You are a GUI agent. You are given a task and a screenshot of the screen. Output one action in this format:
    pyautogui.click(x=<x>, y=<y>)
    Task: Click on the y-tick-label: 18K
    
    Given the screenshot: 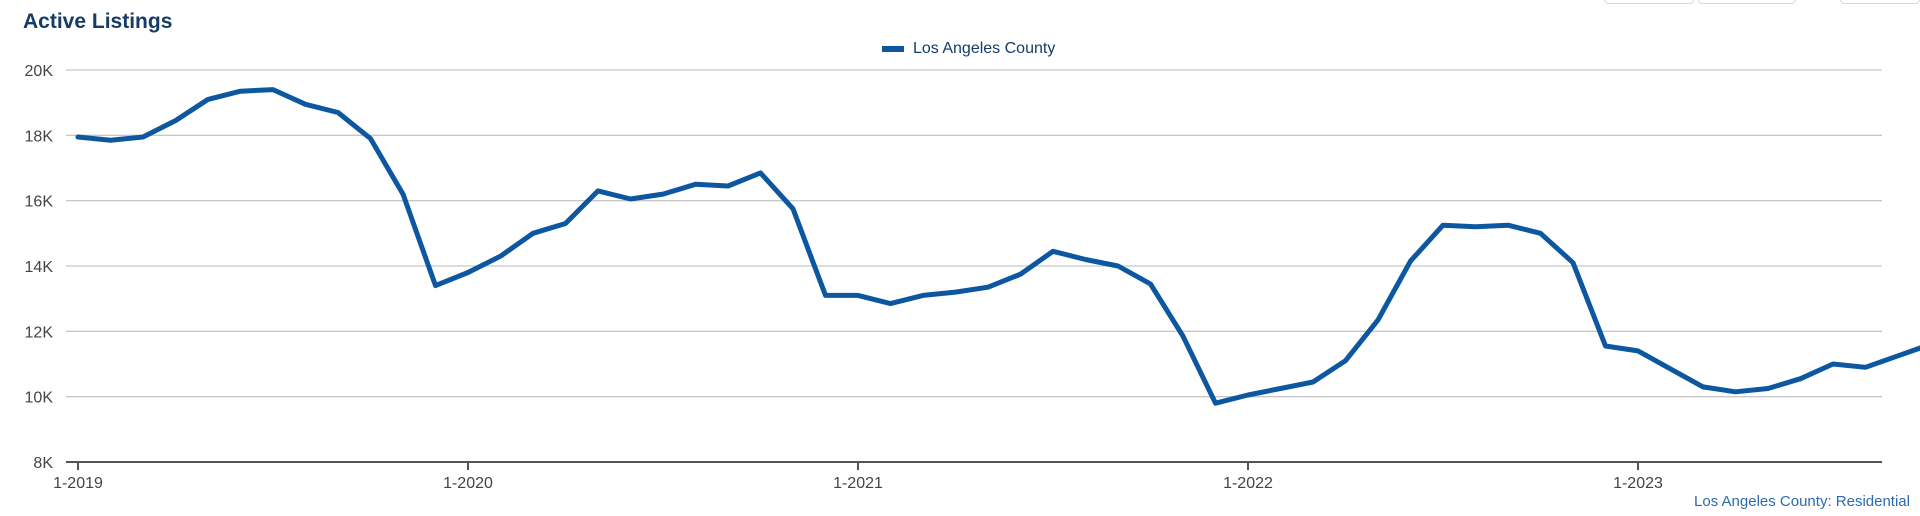 What is the action you would take?
    pyautogui.click(x=39, y=136)
    